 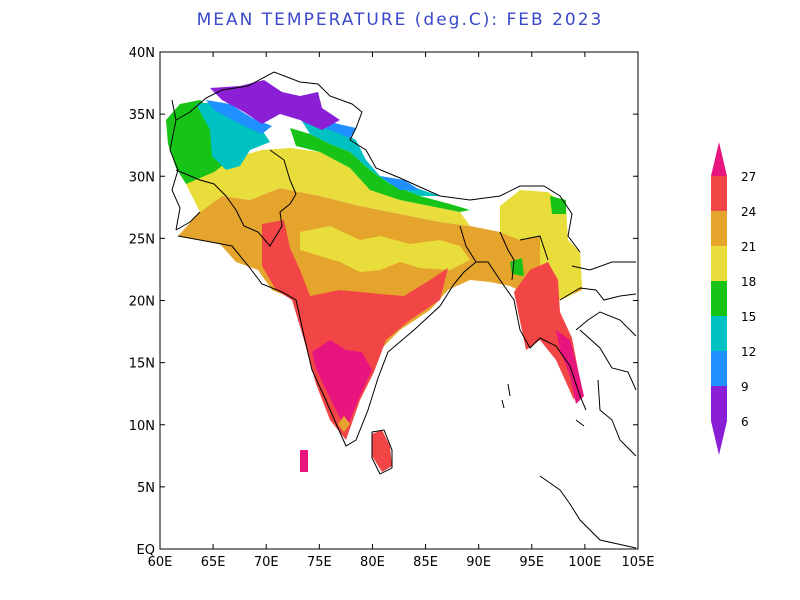 I want to click on lat-tick-label: 15N, so click(x=142, y=364).